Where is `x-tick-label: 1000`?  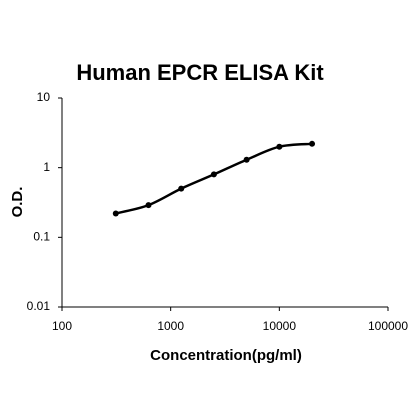
x-tick-label: 1000 is located at coordinates (170, 326).